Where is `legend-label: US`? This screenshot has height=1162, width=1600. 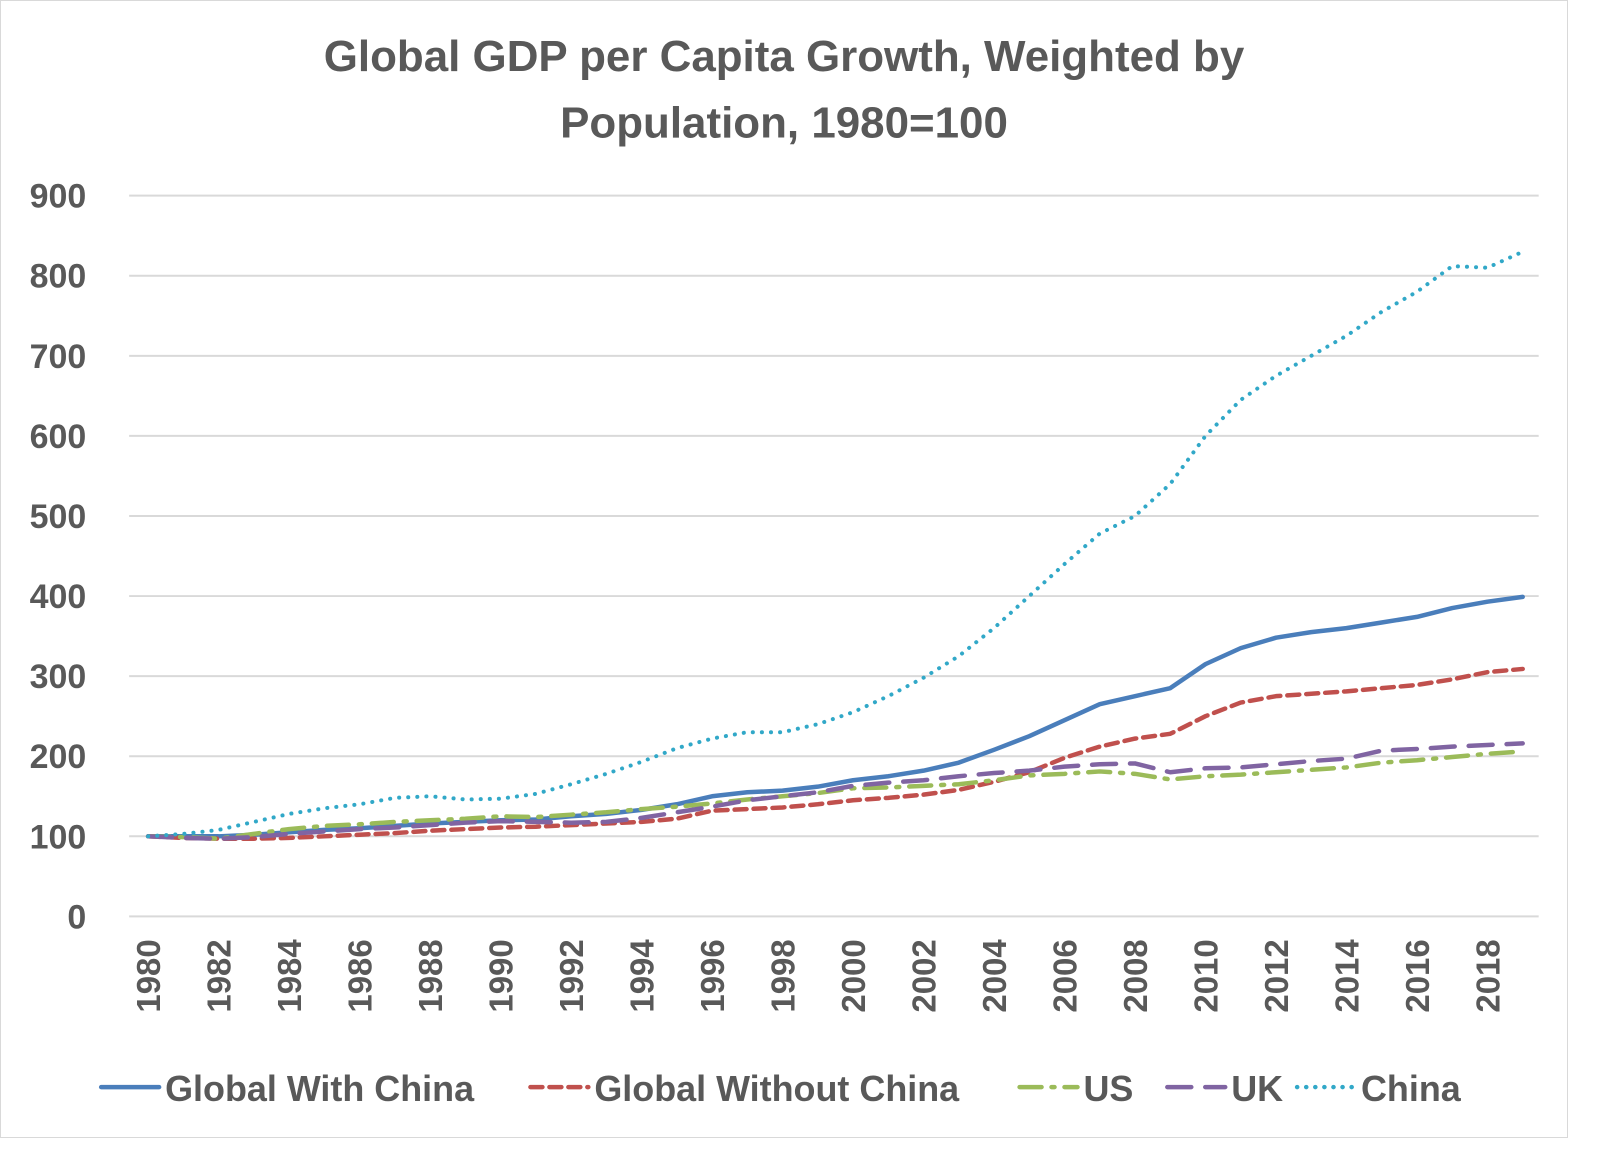
legend-label: US is located at coordinates (1108, 1088).